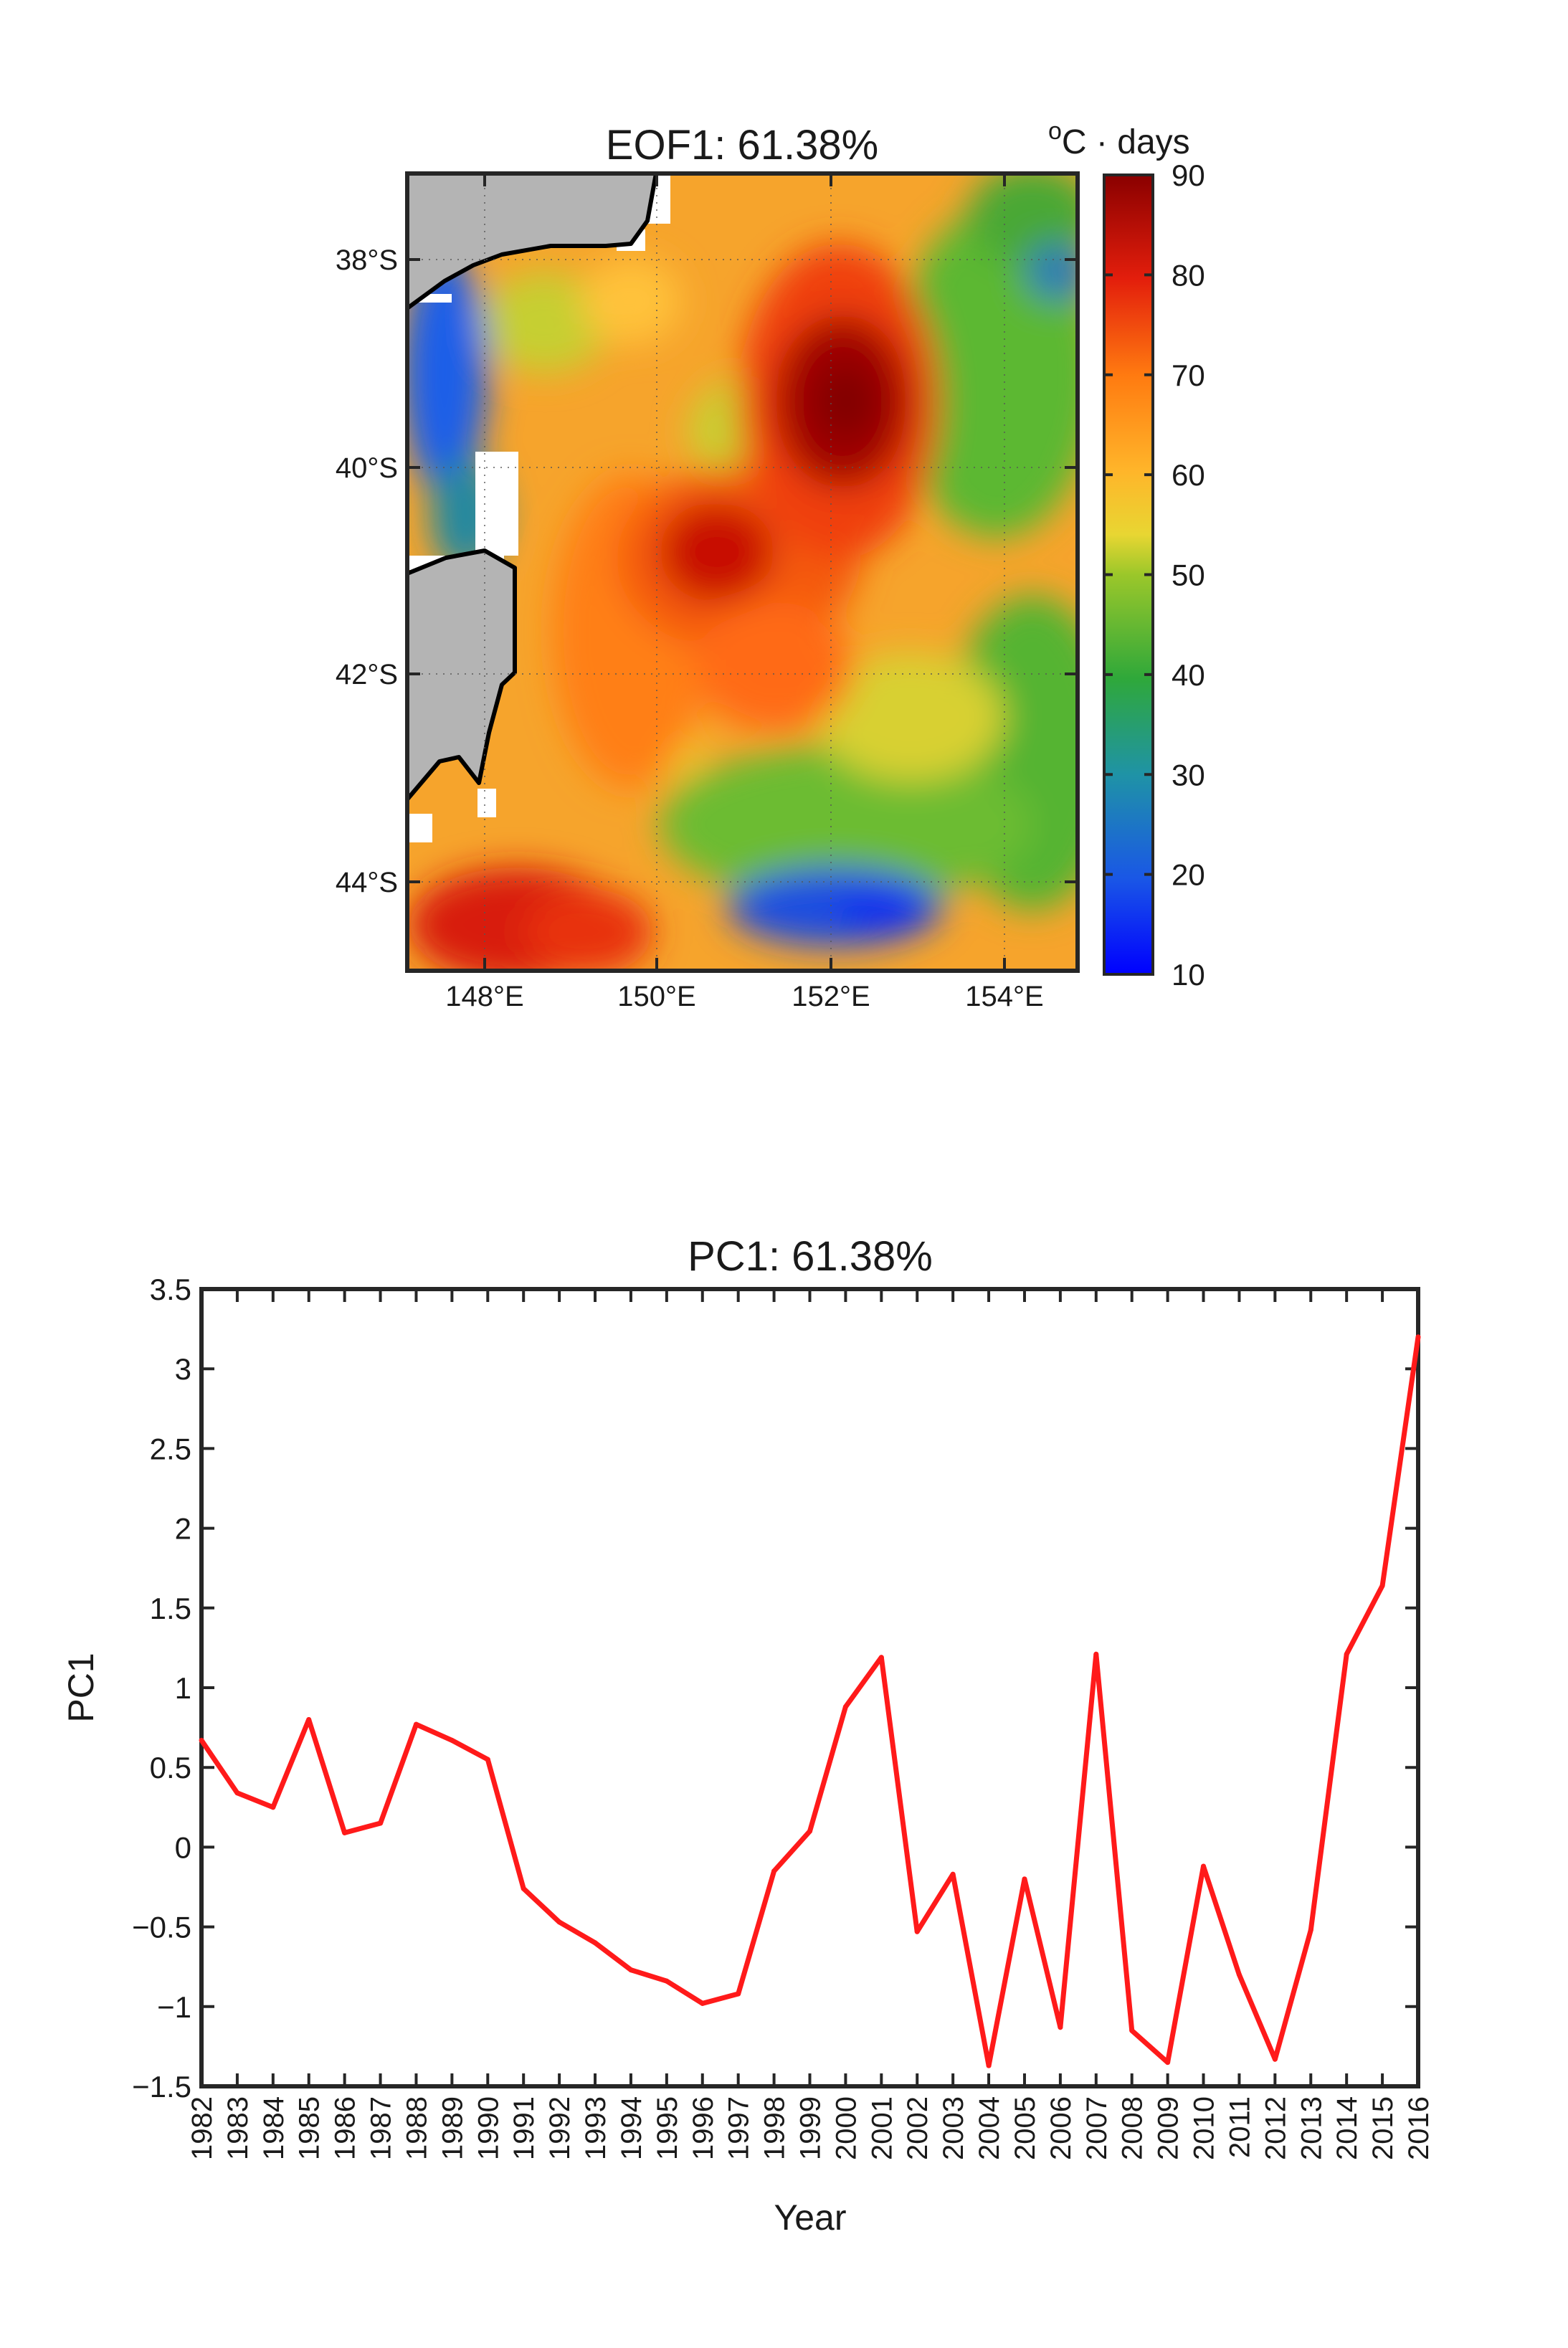  What do you see at coordinates (174, 2007) in the screenshot?
I see `y-tick-label: −1` at bounding box center [174, 2007].